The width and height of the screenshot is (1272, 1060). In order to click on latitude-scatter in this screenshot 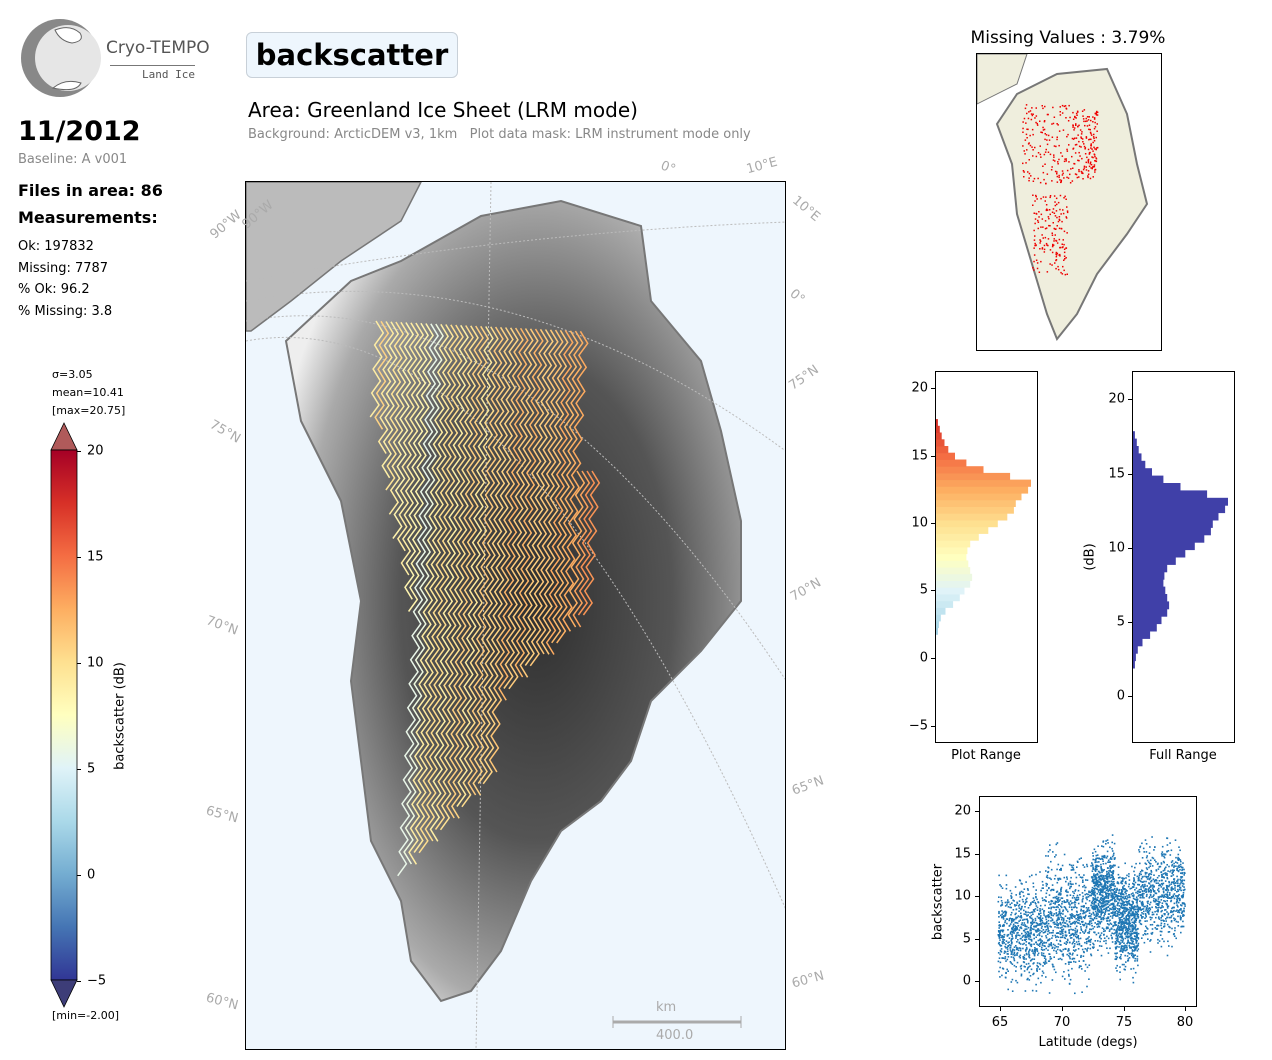, I will do `click(1088, 901)`.